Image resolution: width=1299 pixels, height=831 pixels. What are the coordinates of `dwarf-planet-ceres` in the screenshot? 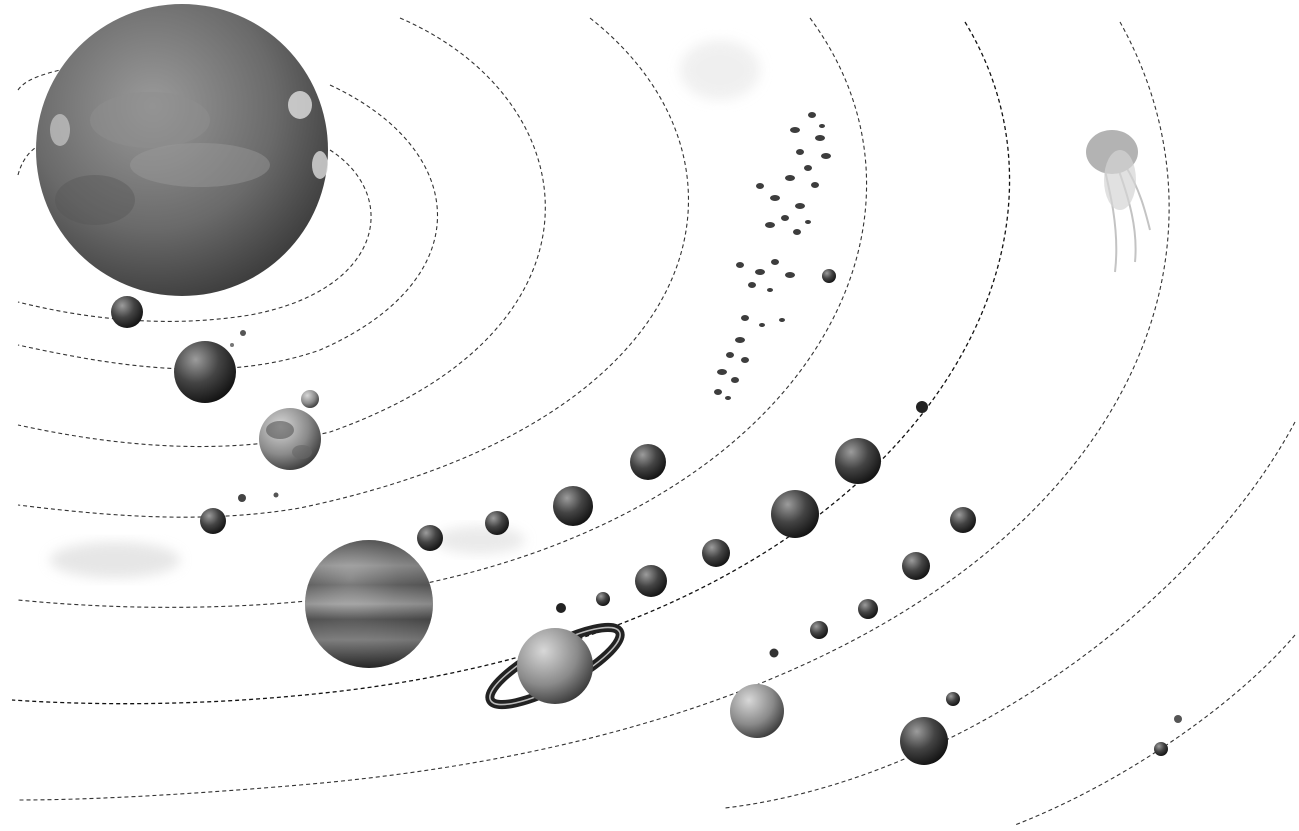 It's located at (829, 276).